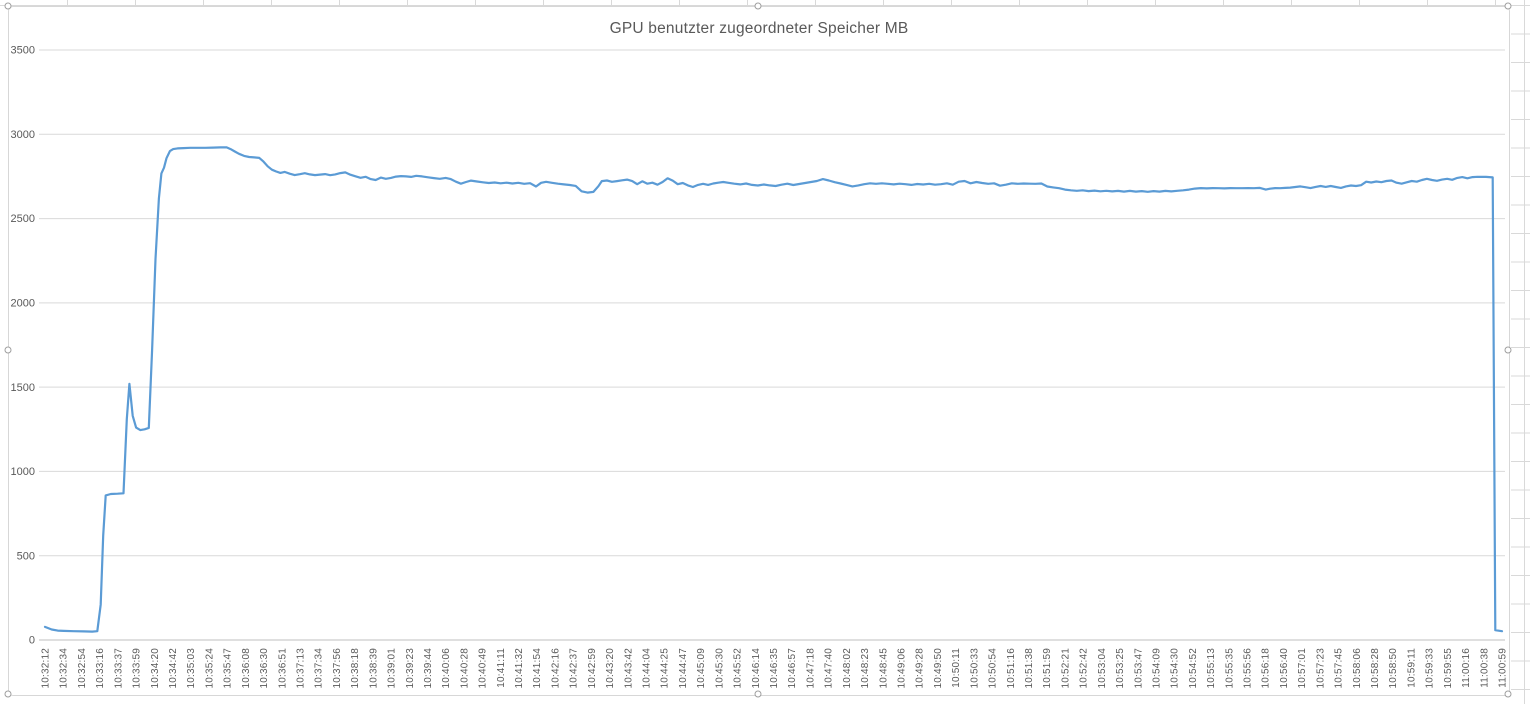 Image resolution: width=1530 pixels, height=704 pixels. What do you see at coordinates (610, 668) in the screenshot?
I see `x-tick-label: 10:43:20` at bounding box center [610, 668].